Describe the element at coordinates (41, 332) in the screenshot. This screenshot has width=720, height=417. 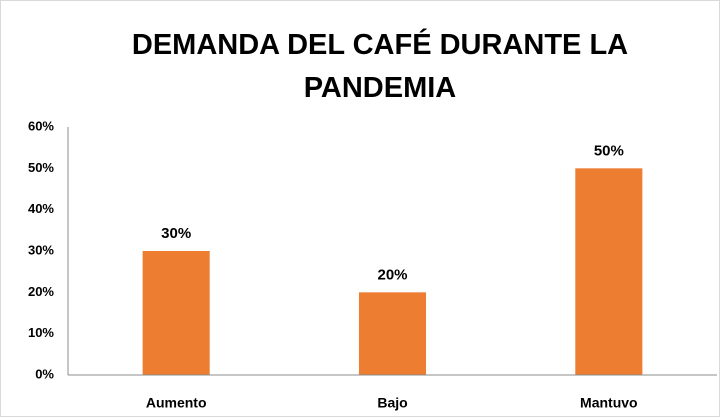
I see `y-tick-label: 10%` at that location.